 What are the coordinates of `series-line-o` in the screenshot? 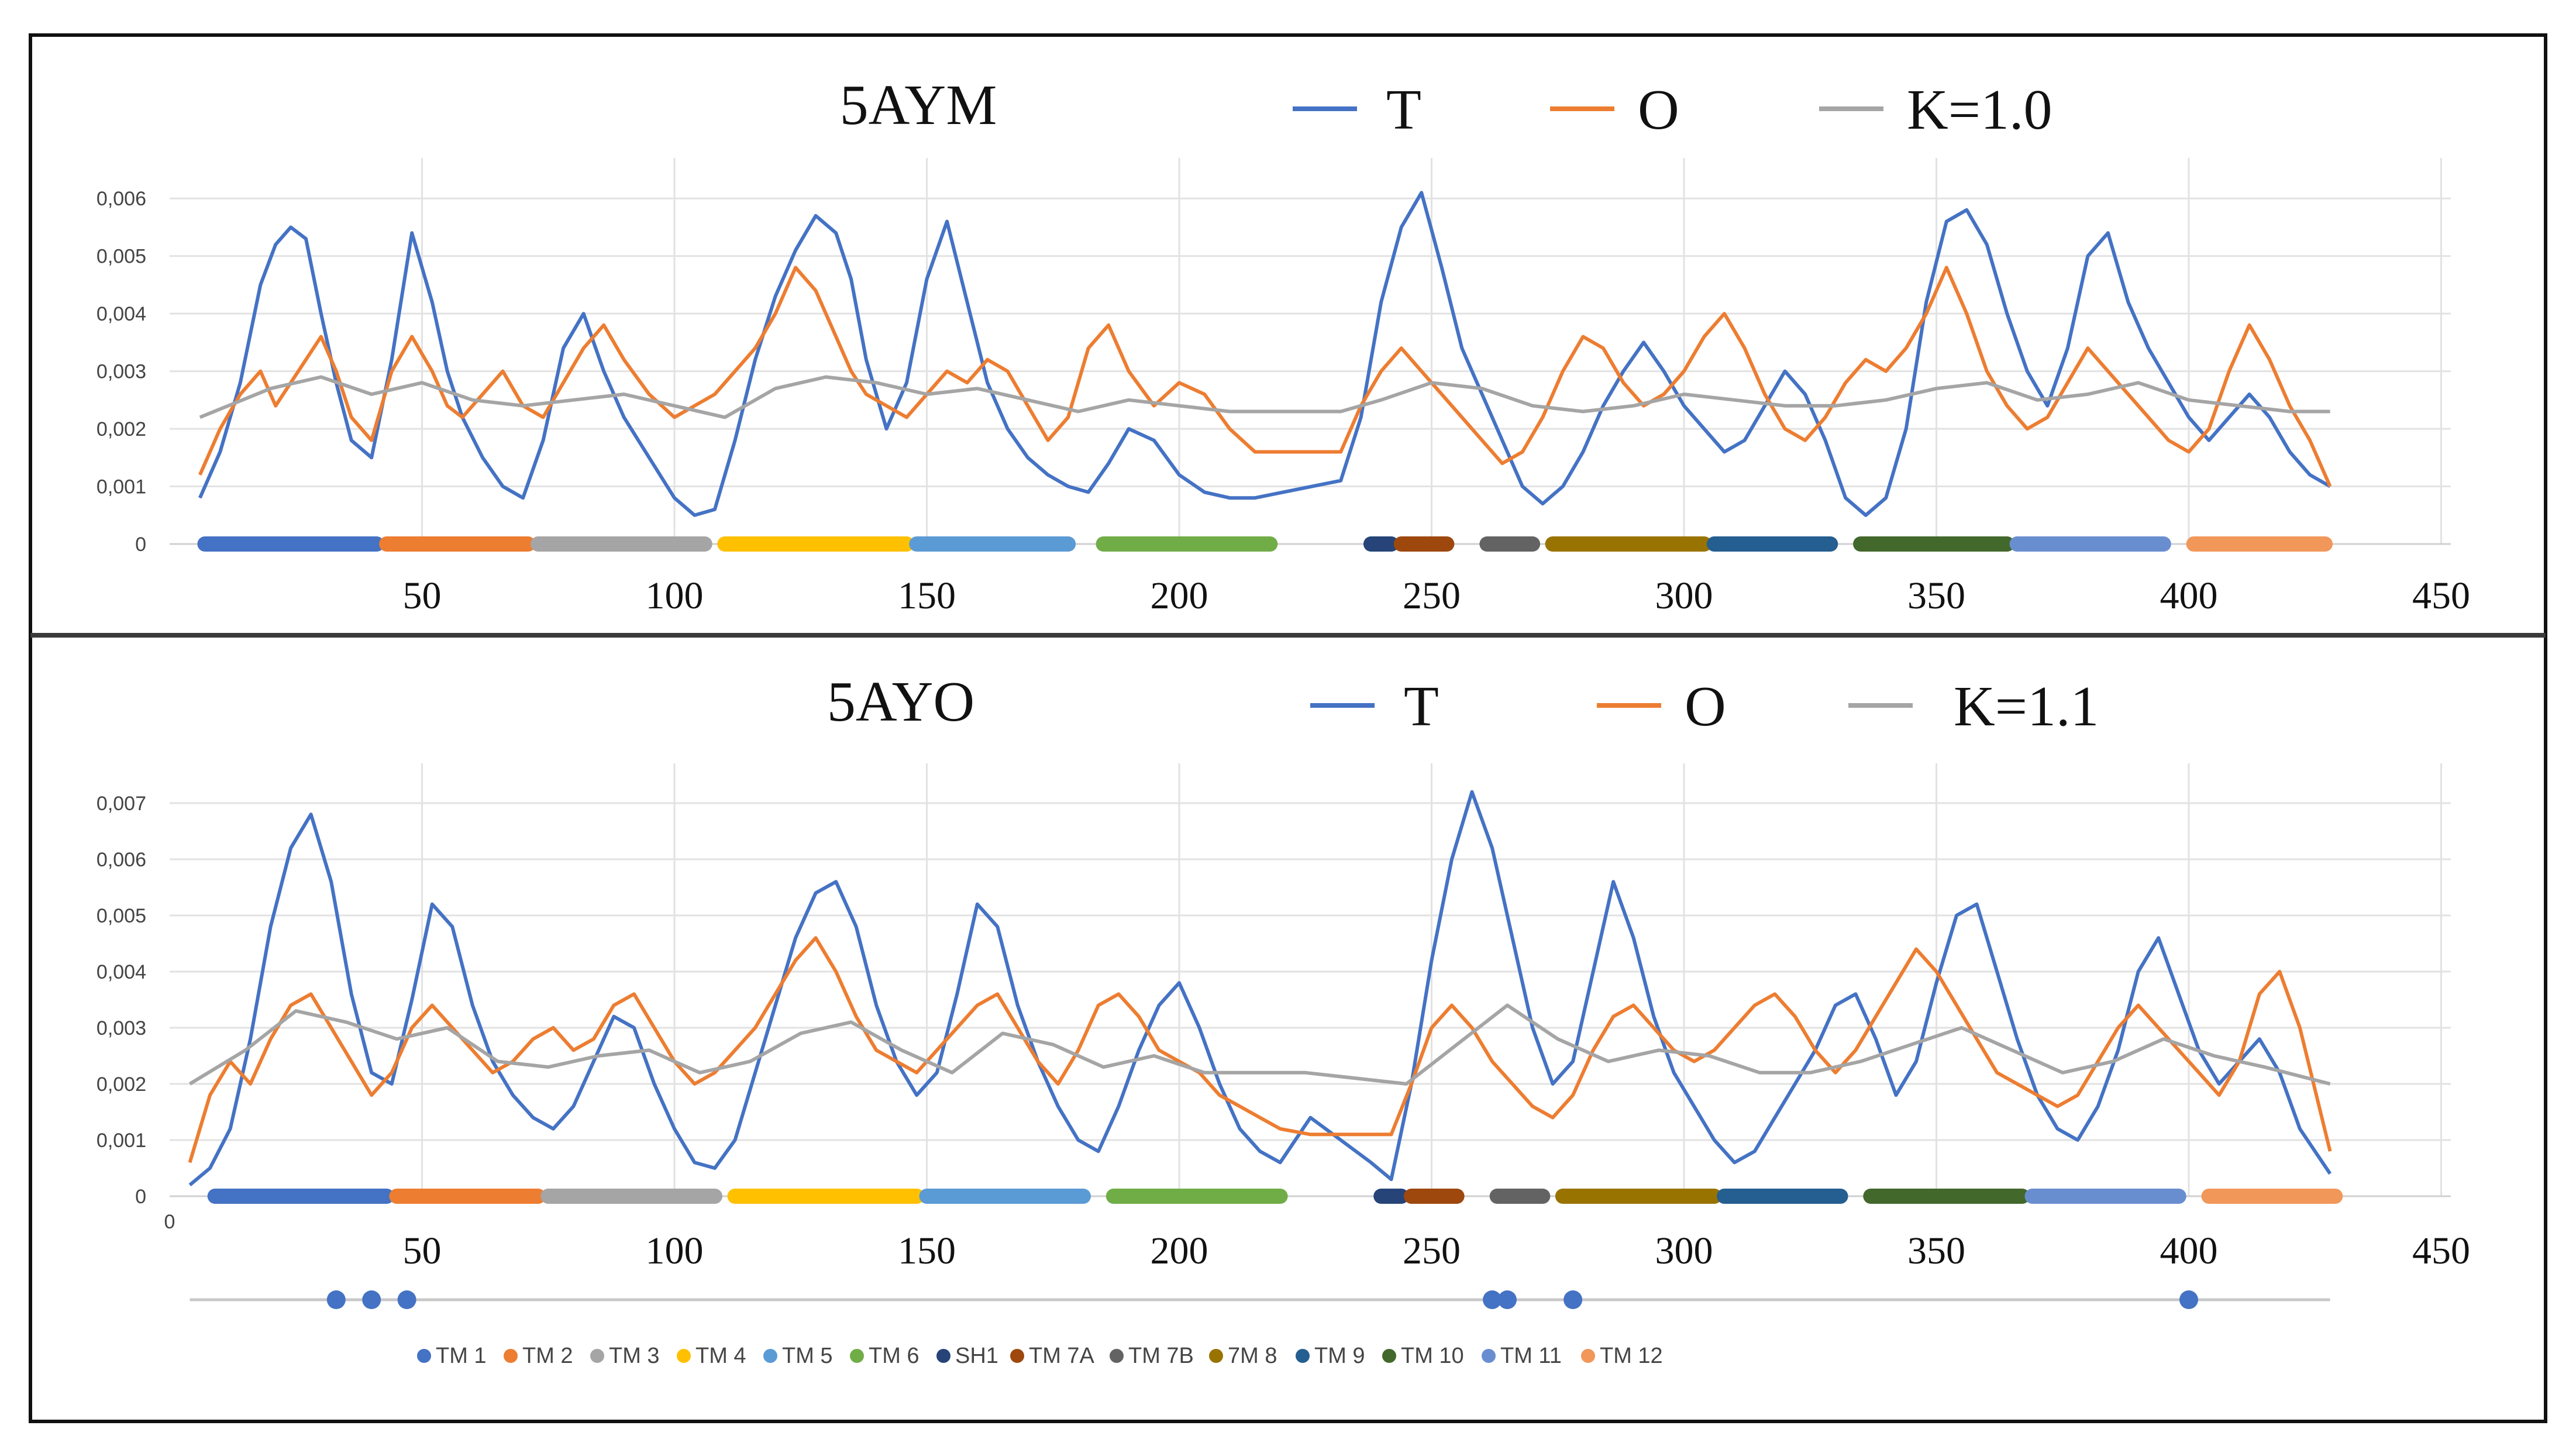 It's located at (1260, 1049).